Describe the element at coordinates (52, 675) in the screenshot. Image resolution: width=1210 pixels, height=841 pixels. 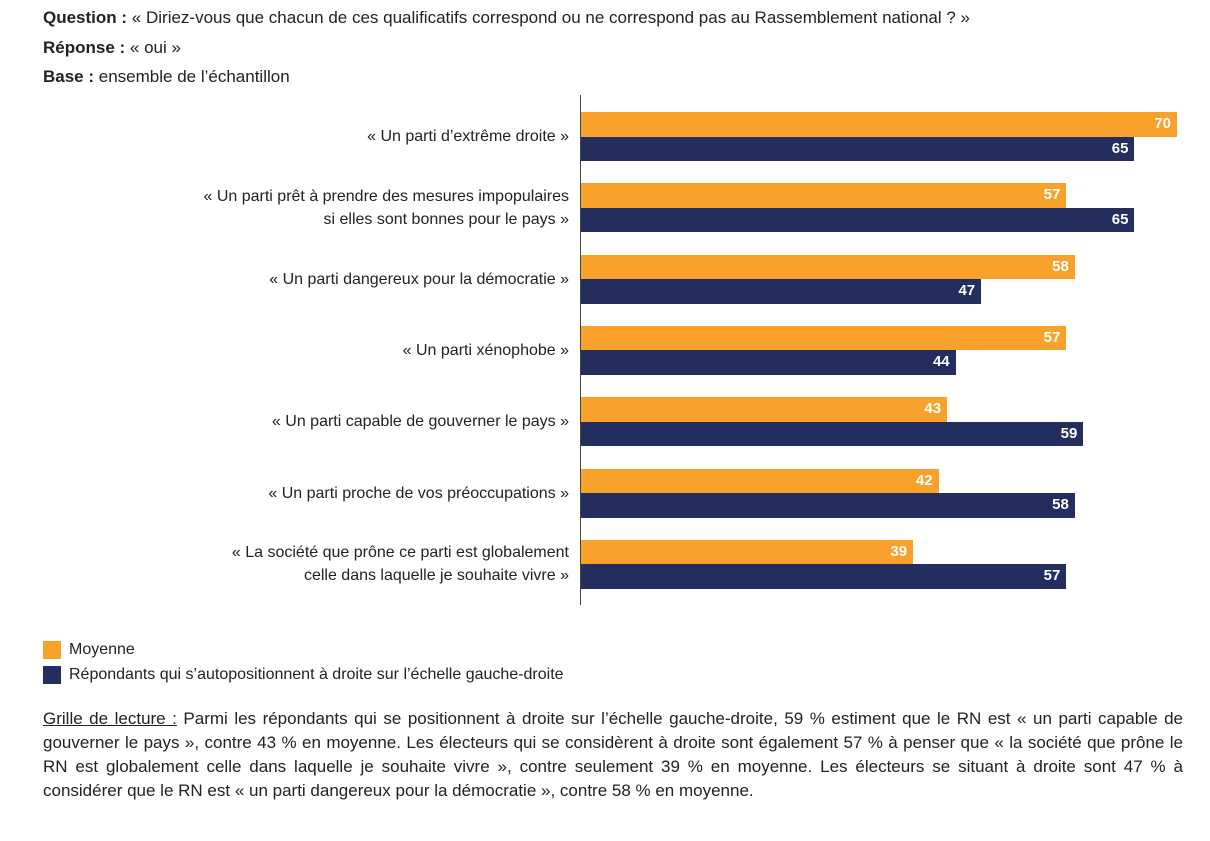
I see `legend-swatch-navy` at that location.